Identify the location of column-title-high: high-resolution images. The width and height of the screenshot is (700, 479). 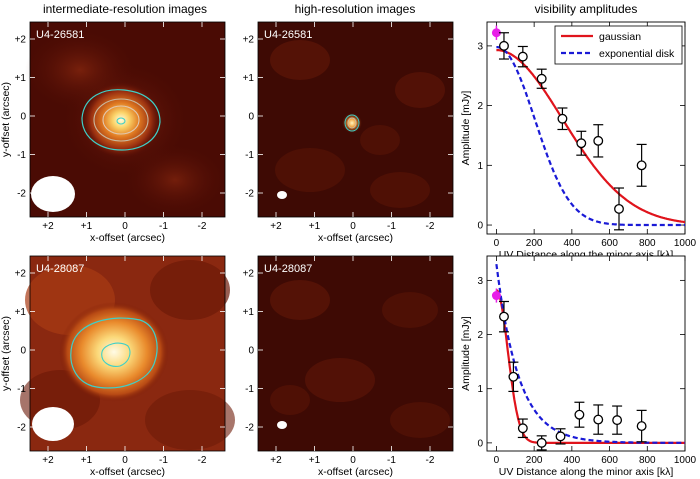
(355, 9).